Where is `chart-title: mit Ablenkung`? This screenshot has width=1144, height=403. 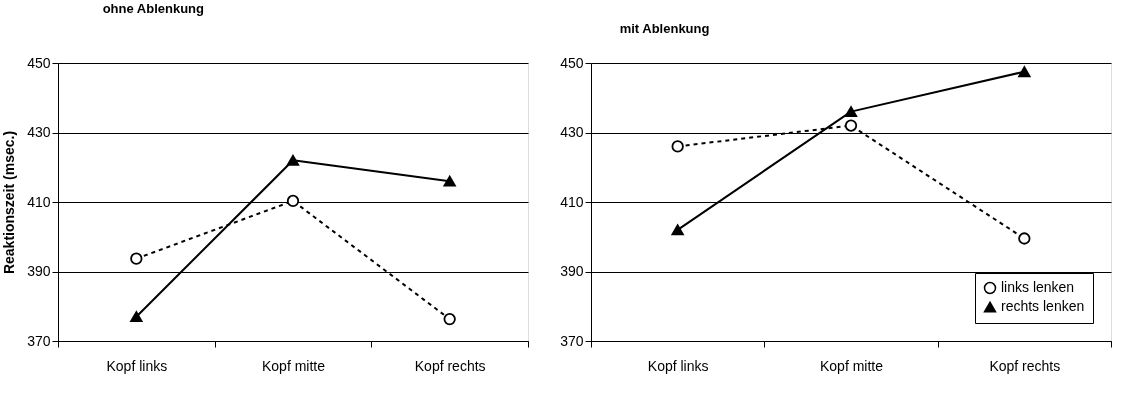 chart-title: mit Ablenkung is located at coordinates (664, 28).